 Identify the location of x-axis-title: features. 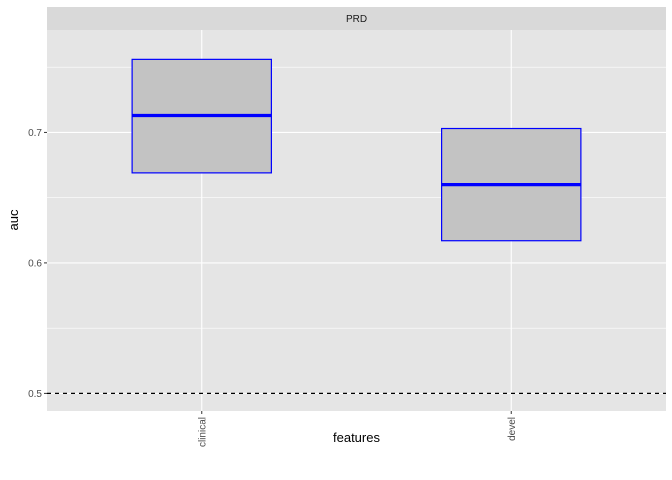
(356, 437).